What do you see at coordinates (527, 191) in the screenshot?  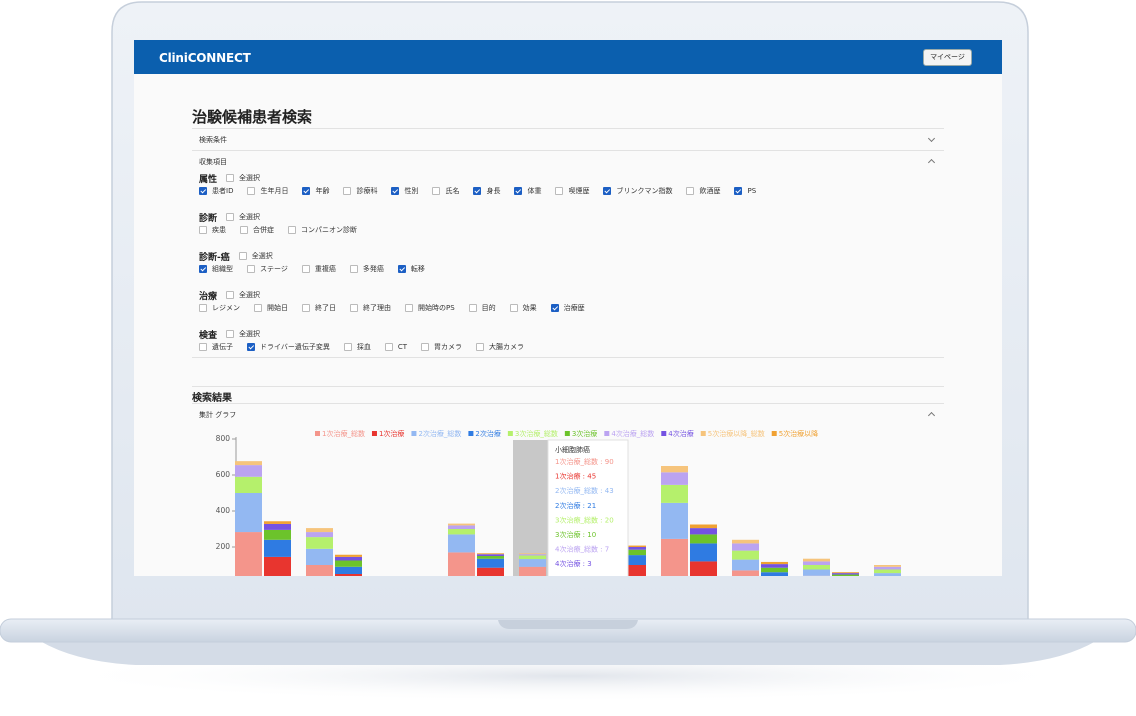 I see `field: 体重` at bounding box center [527, 191].